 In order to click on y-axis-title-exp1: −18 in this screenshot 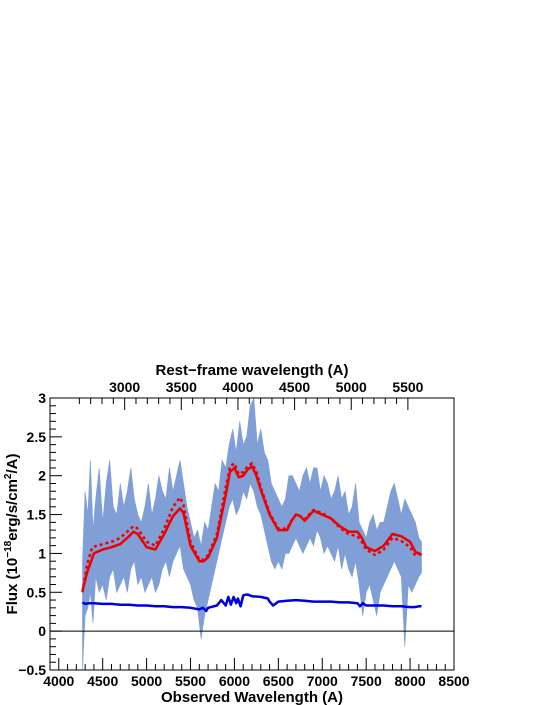, I will do `click(8, 548)`.